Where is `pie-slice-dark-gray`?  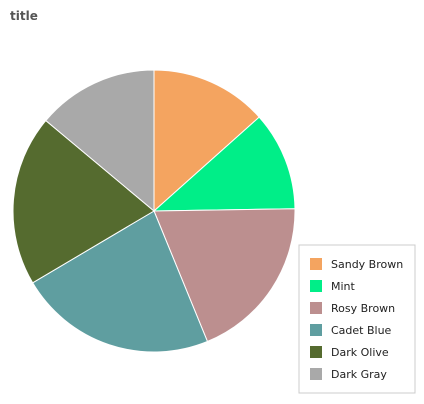 pie-slice-dark-gray is located at coordinates (100, 141).